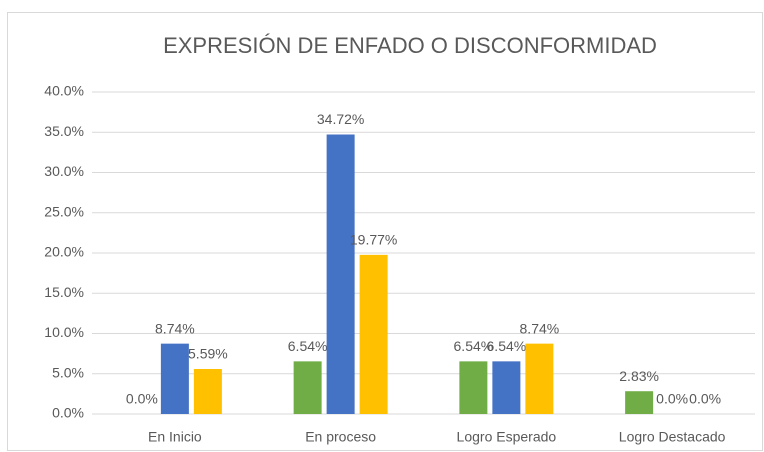 This screenshot has height=452, width=764. Describe the element at coordinates (68, 413) in the screenshot. I see `y-tick-label: 0.0%` at that location.